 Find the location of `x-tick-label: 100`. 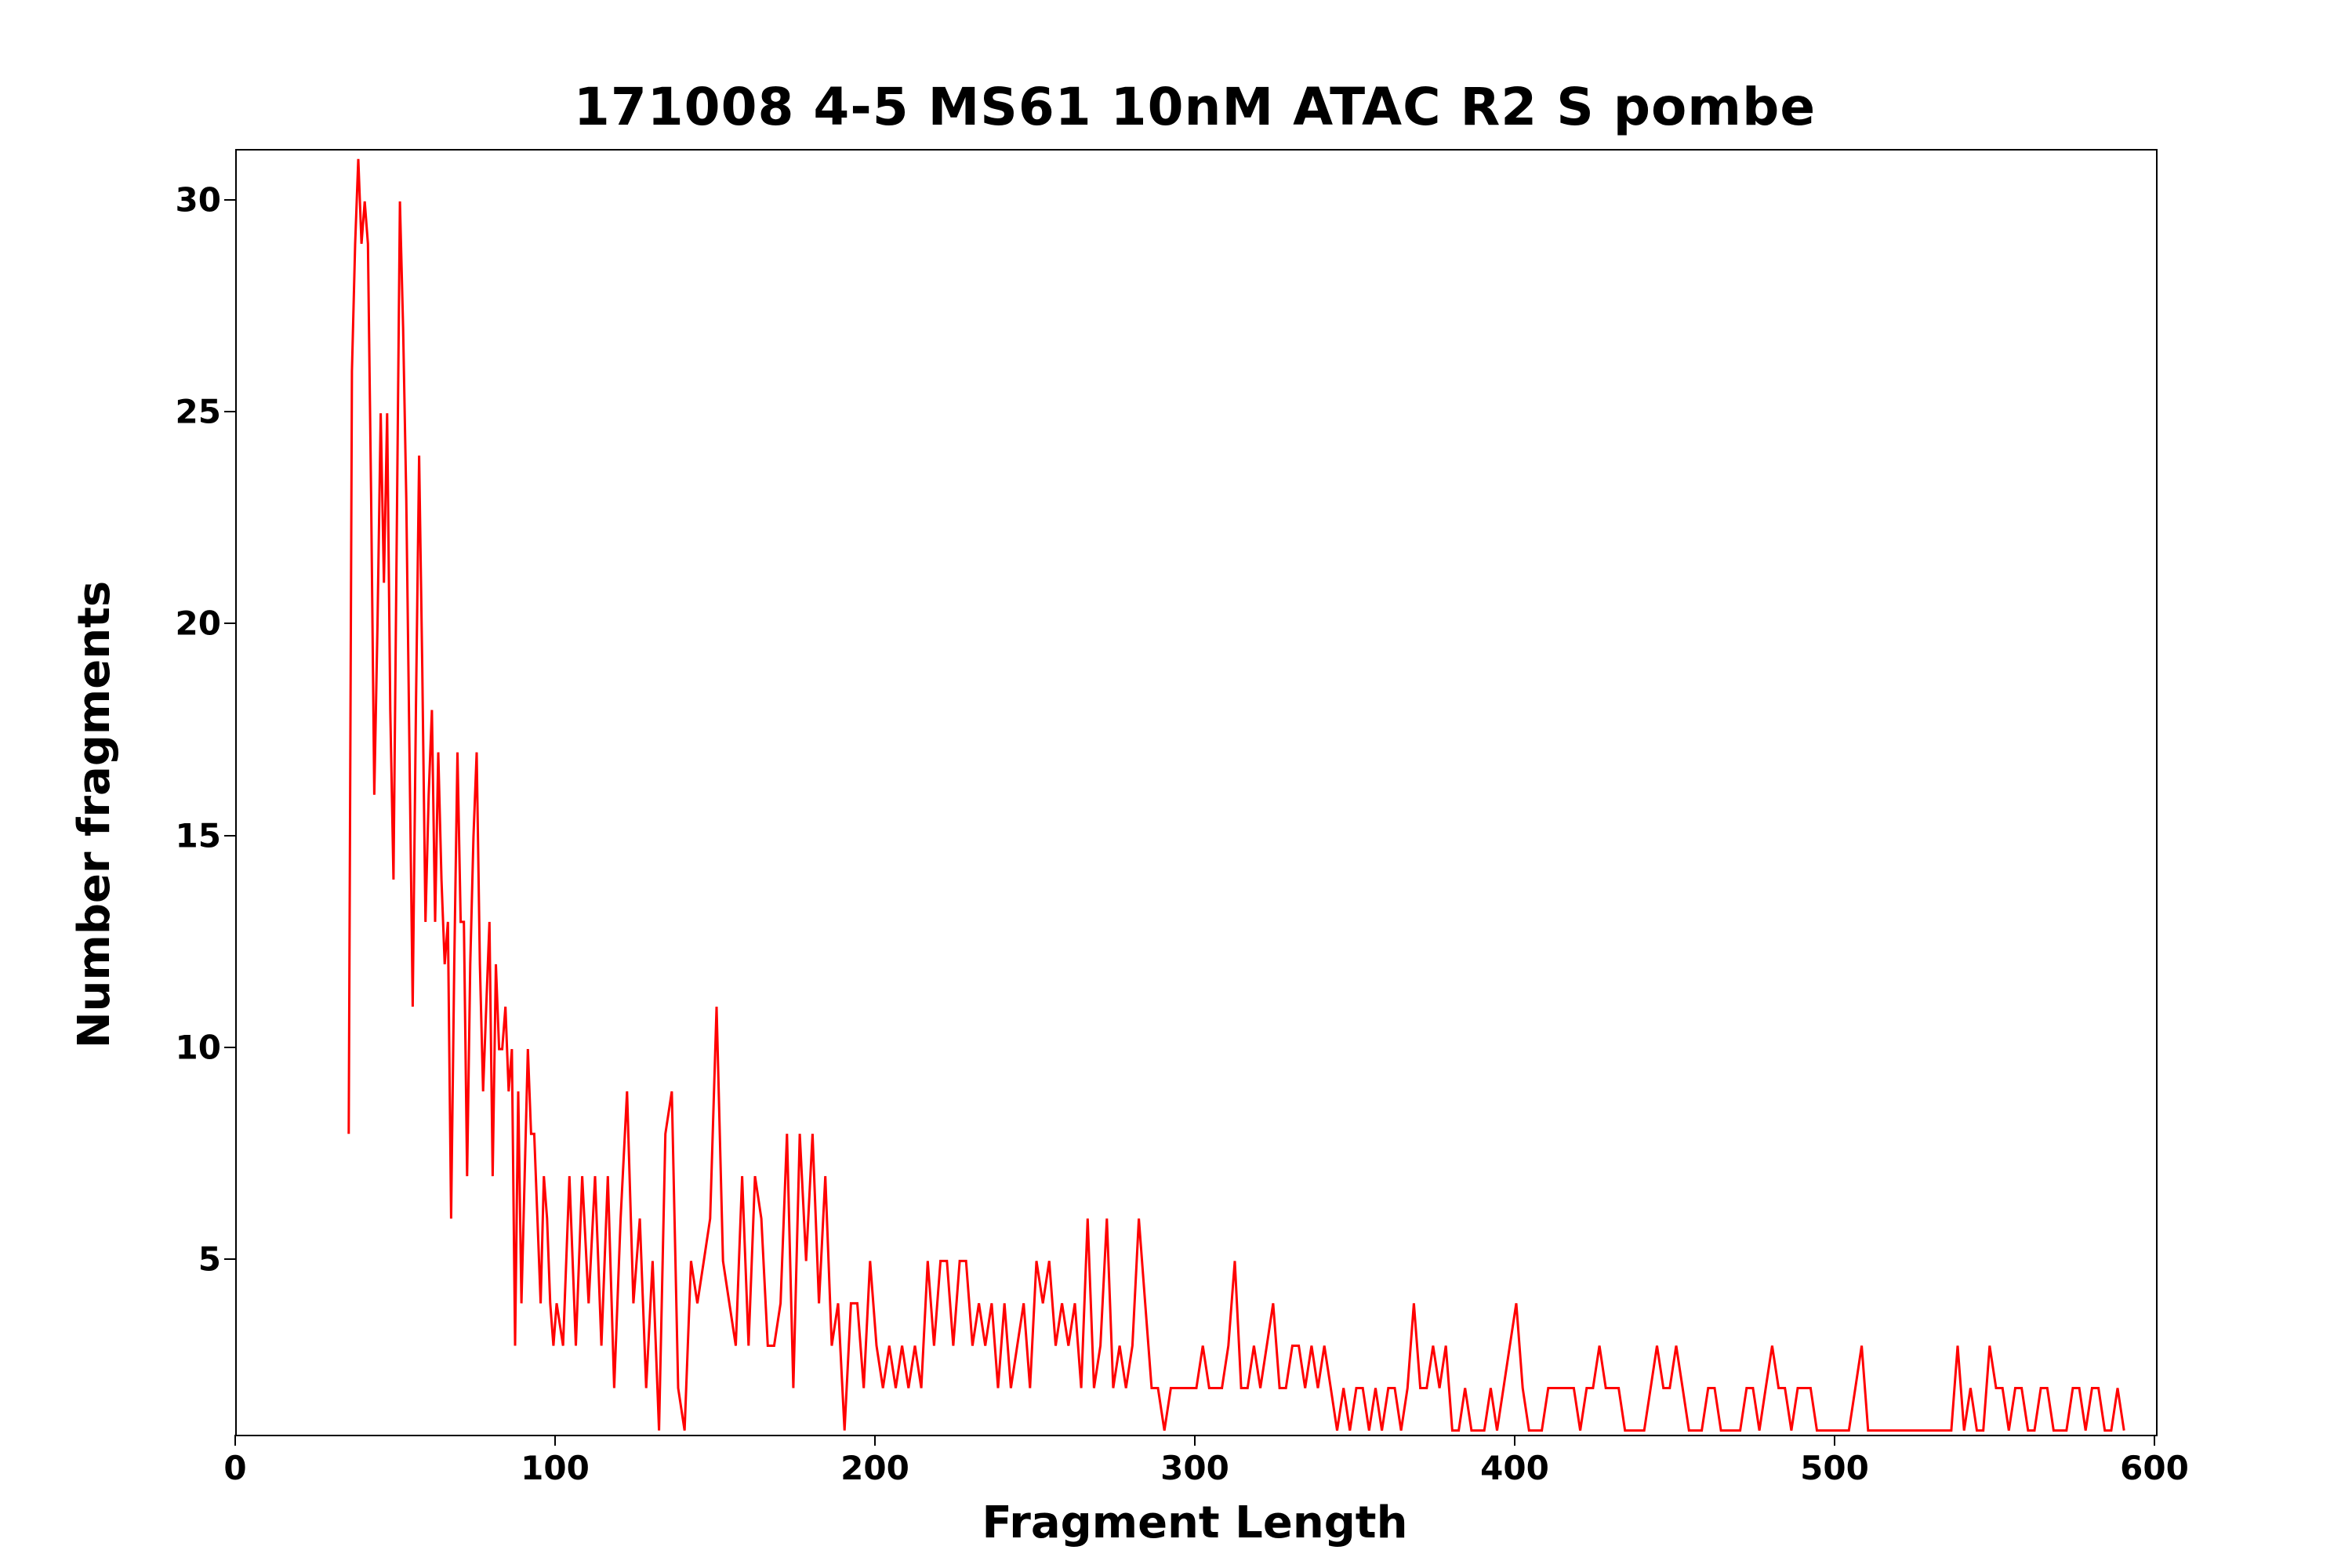

x-tick-label: 100 is located at coordinates (555, 1468).